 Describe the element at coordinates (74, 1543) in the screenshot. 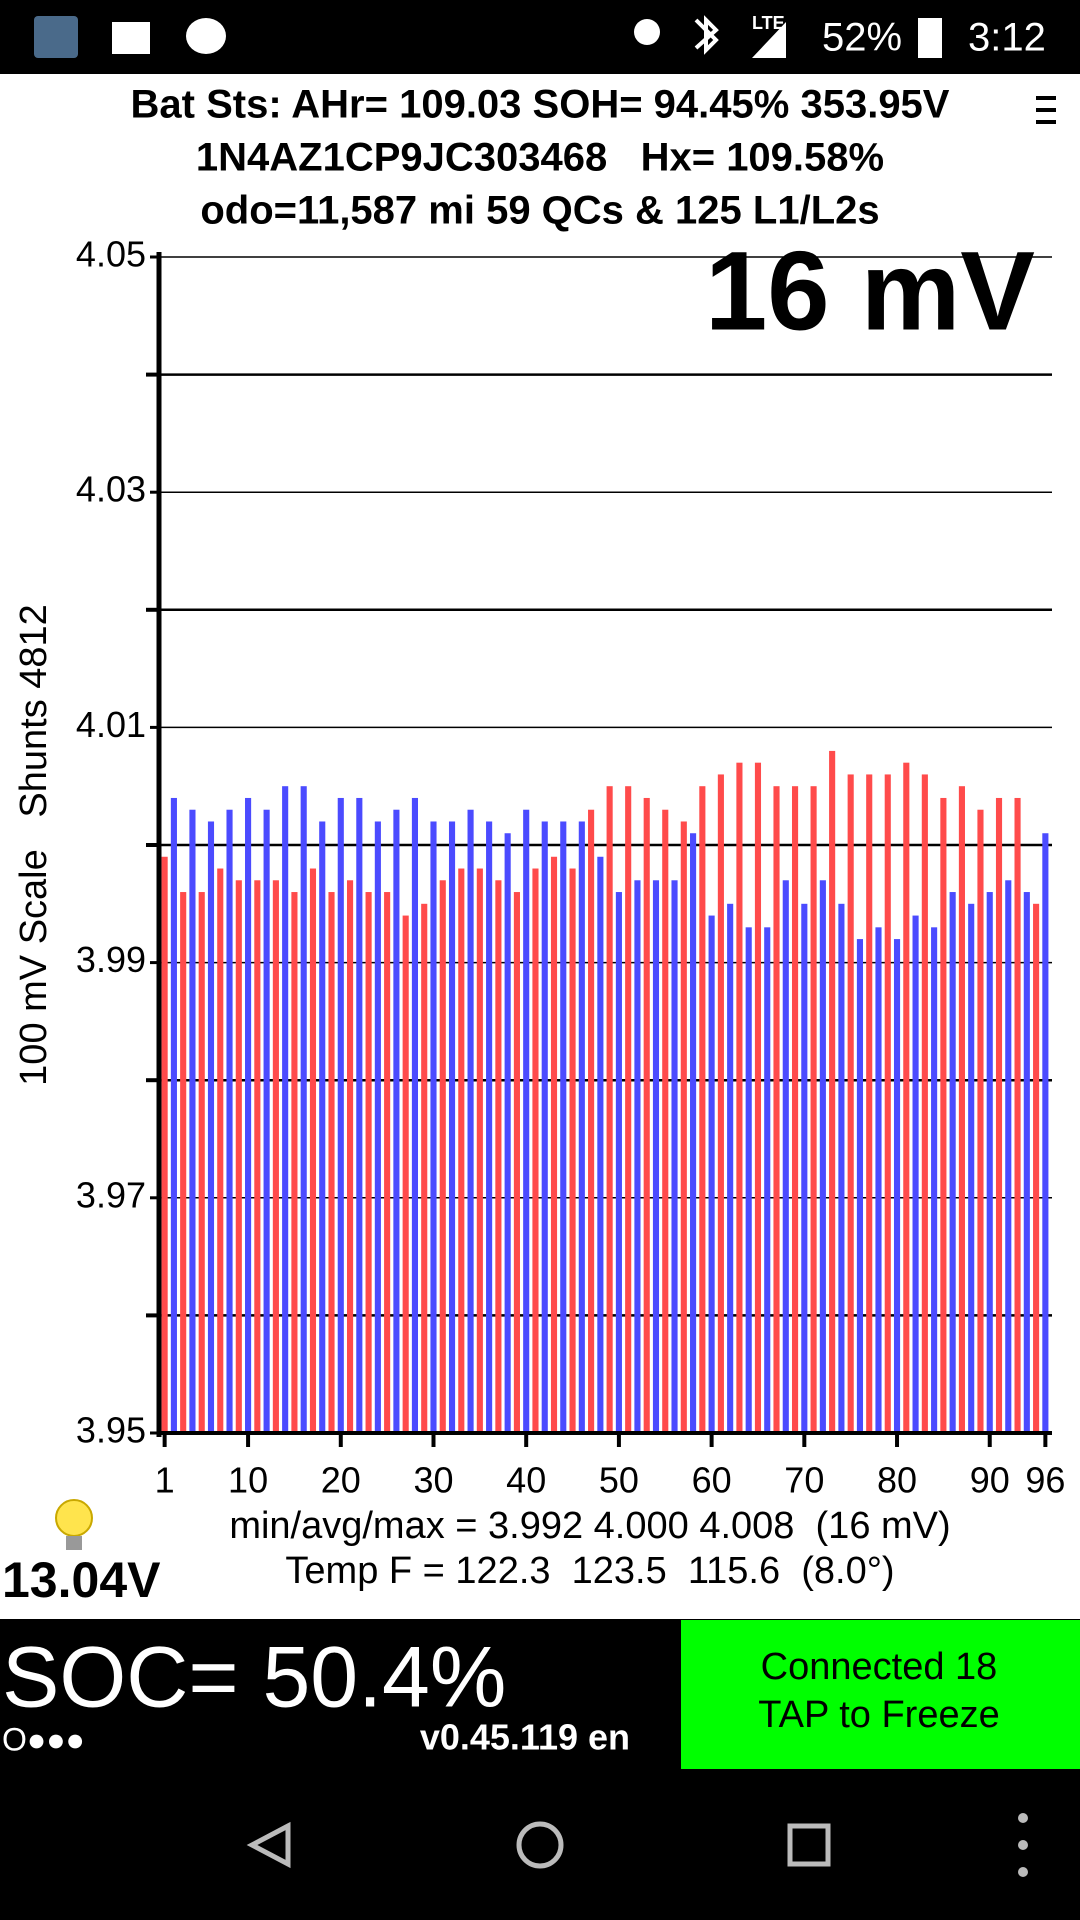

I see `bulb-base` at that location.